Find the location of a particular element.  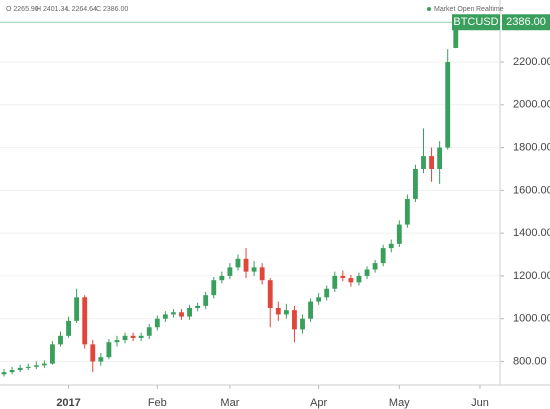

x-tick-label: Apr is located at coordinates (318, 403).